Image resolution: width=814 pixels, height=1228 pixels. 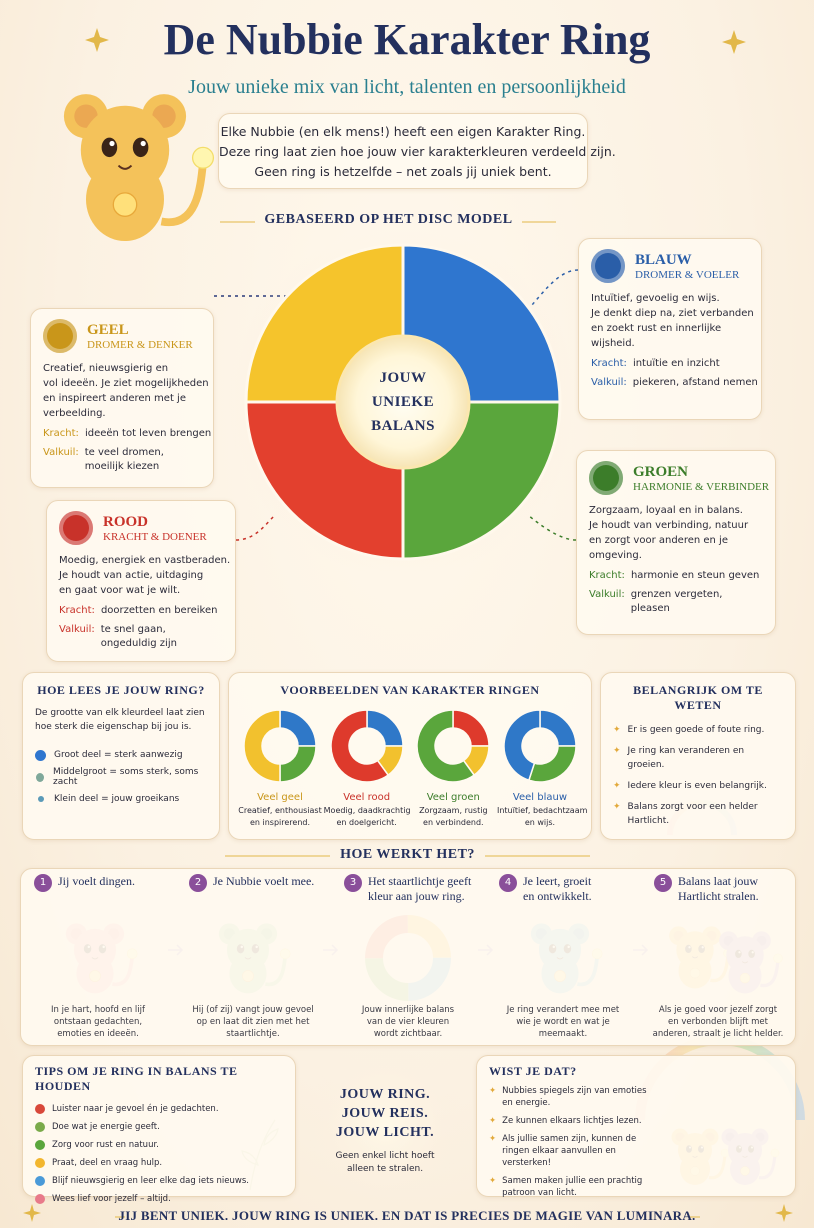 What do you see at coordinates (410, 690) in the screenshot?
I see `examples-heading: VOORBEELDEN VAN KARAKTER RINGEN` at bounding box center [410, 690].